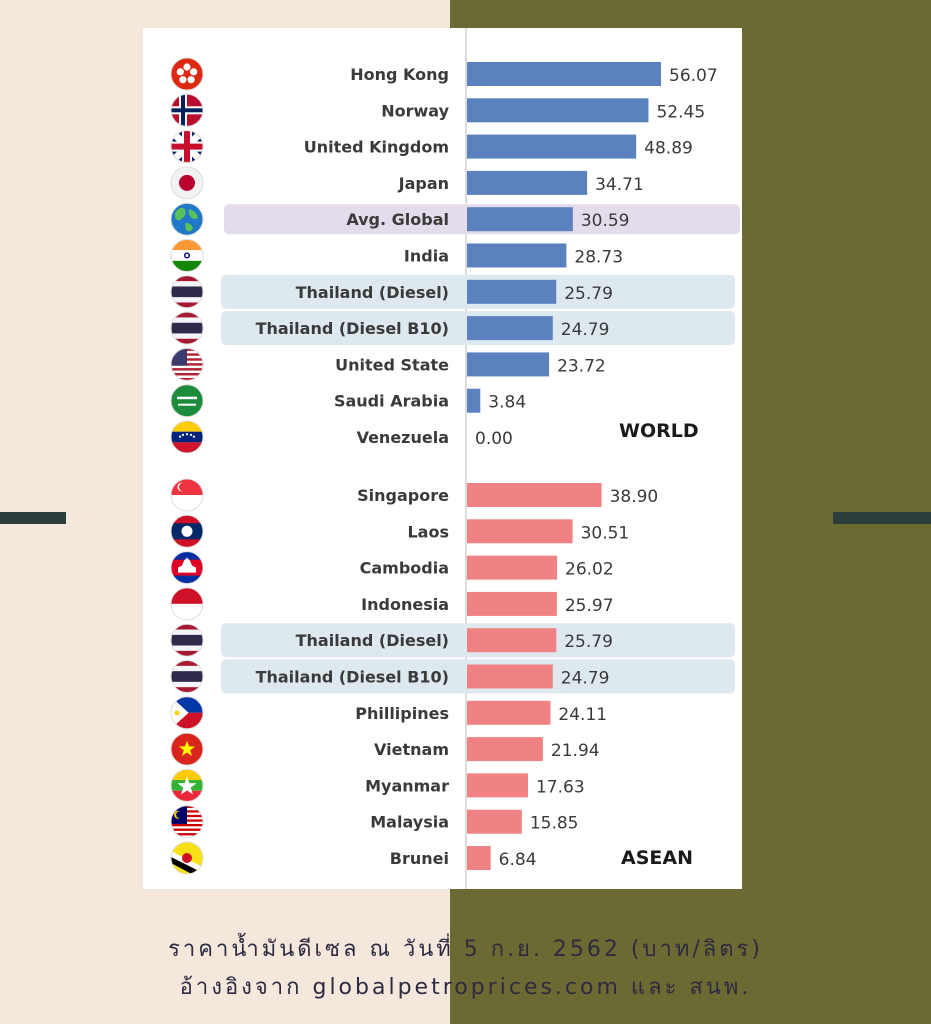 This screenshot has width=931, height=1024. I want to click on asean-row: Thailand (Diesel B10) 24.79, so click(452, 676).